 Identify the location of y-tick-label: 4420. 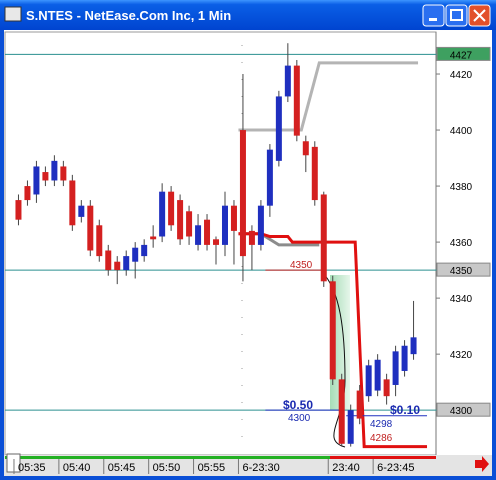
(461, 75).